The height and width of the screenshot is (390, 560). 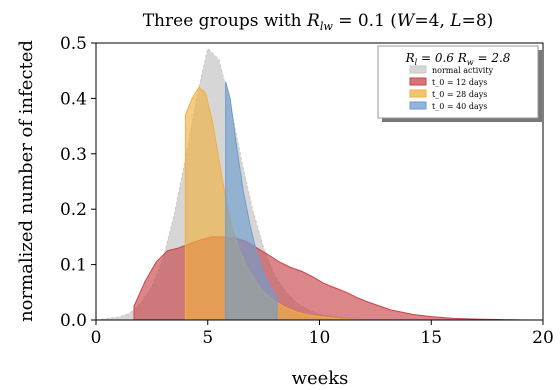 I want to click on x-axis-title: weeks, so click(x=320, y=378).